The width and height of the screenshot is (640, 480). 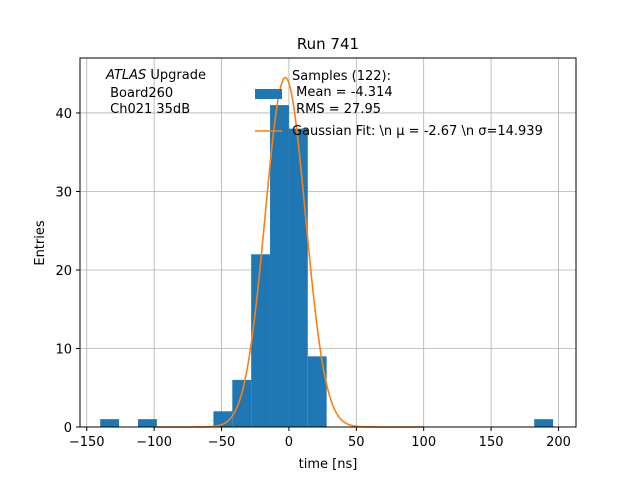 What do you see at coordinates (491, 442) in the screenshot?
I see `x-tick-label: 150` at bounding box center [491, 442].